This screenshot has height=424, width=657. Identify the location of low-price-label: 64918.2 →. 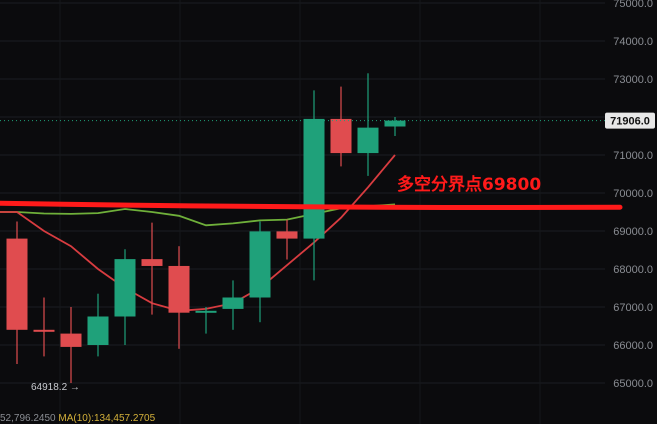
(55, 387).